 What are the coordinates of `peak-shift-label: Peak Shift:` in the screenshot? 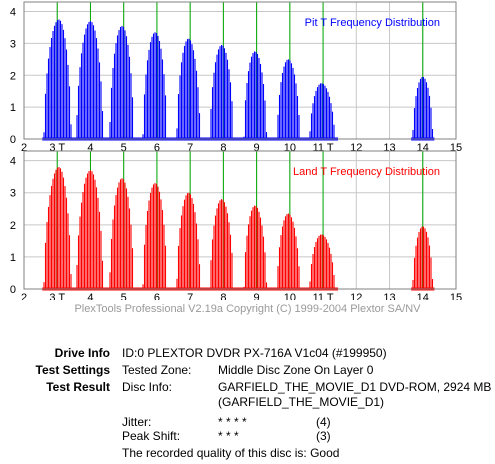 It's located at (151, 436).